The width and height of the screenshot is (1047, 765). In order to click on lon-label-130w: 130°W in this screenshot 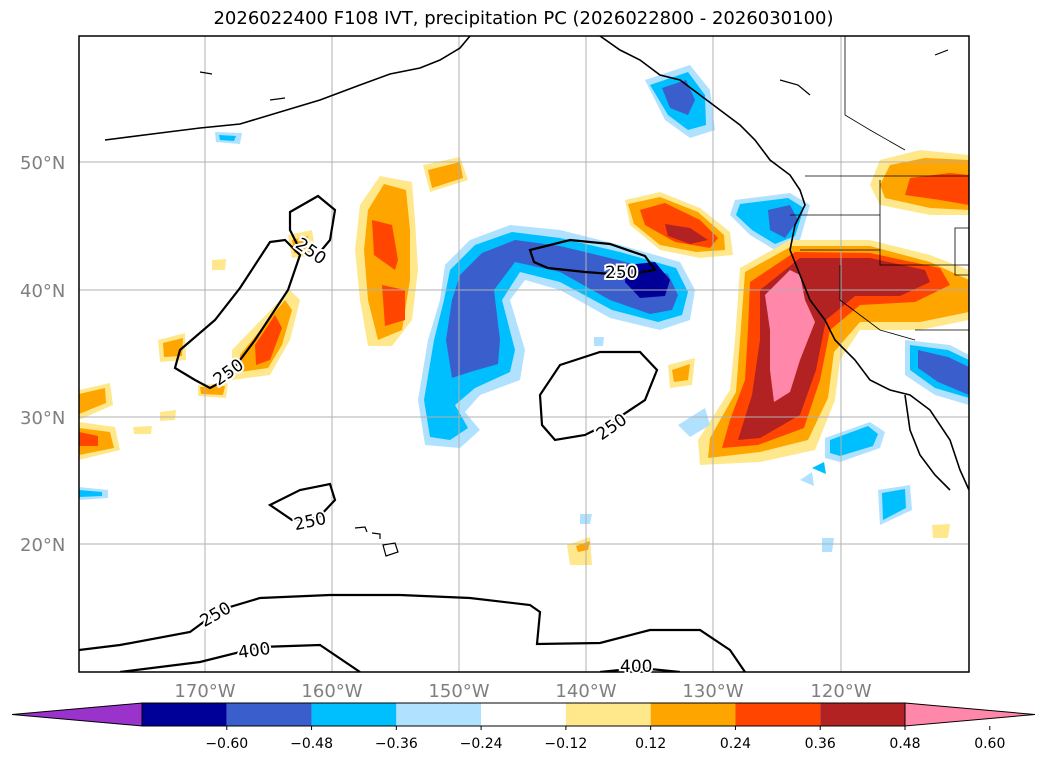, I will do `click(712, 691)`.